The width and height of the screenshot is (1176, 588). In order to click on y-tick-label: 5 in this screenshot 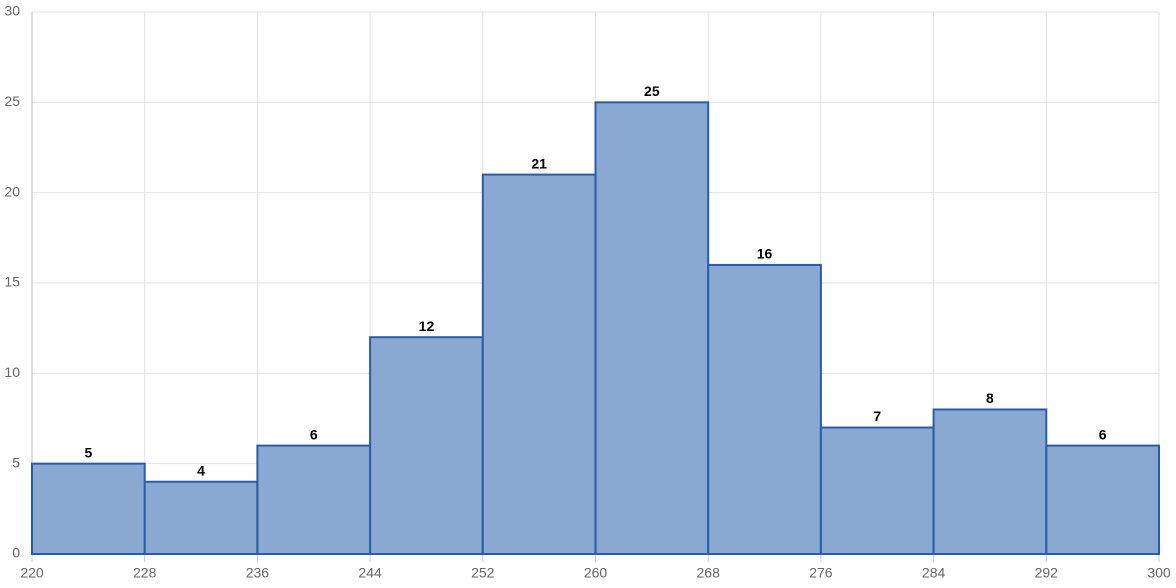, I will do `click(16, 462)`.